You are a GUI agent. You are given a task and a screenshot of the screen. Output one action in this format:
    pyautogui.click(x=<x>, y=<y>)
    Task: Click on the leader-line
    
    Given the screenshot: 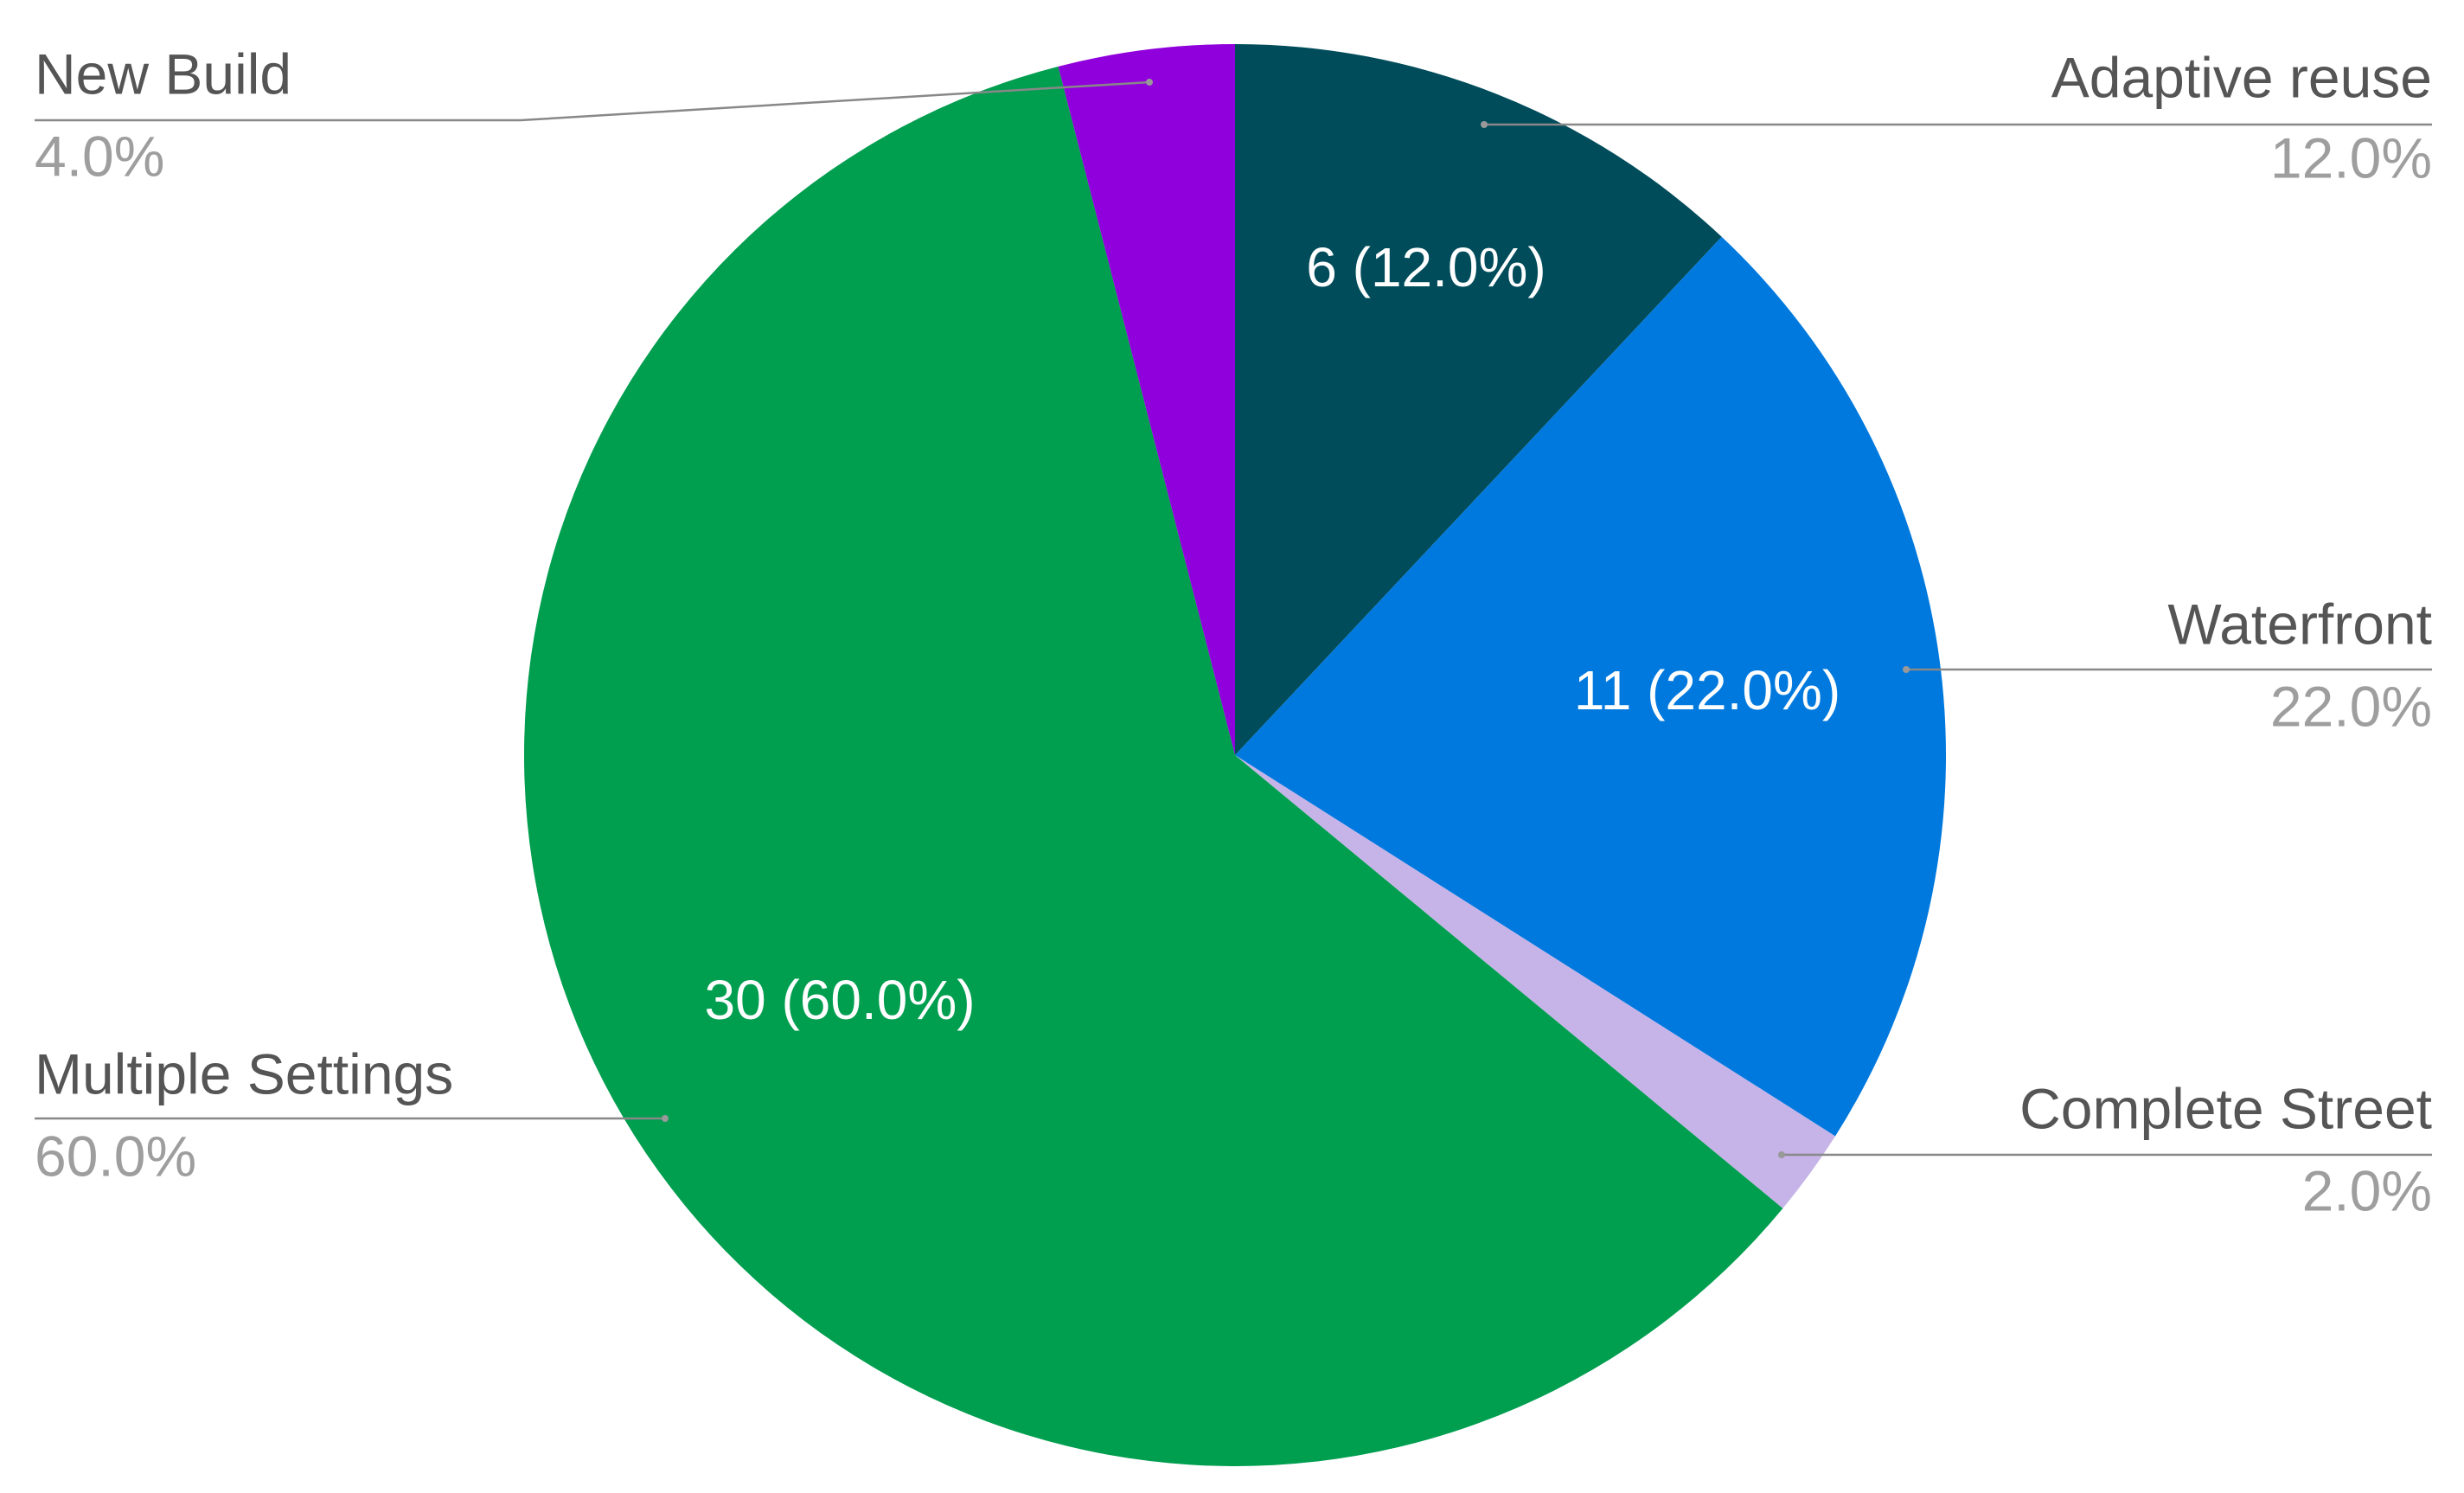 What is the action you would take?
    pyautogui.click(x=592, y=101)
    